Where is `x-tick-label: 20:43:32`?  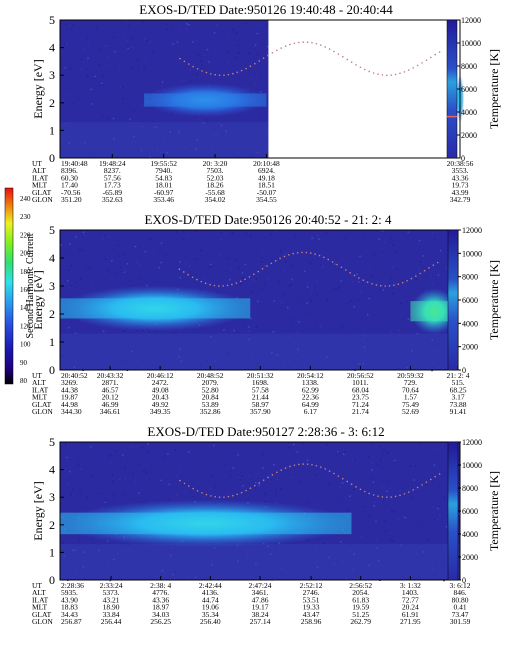 x-tick-label: 20:43:32 is located at coordinates (110, 375).